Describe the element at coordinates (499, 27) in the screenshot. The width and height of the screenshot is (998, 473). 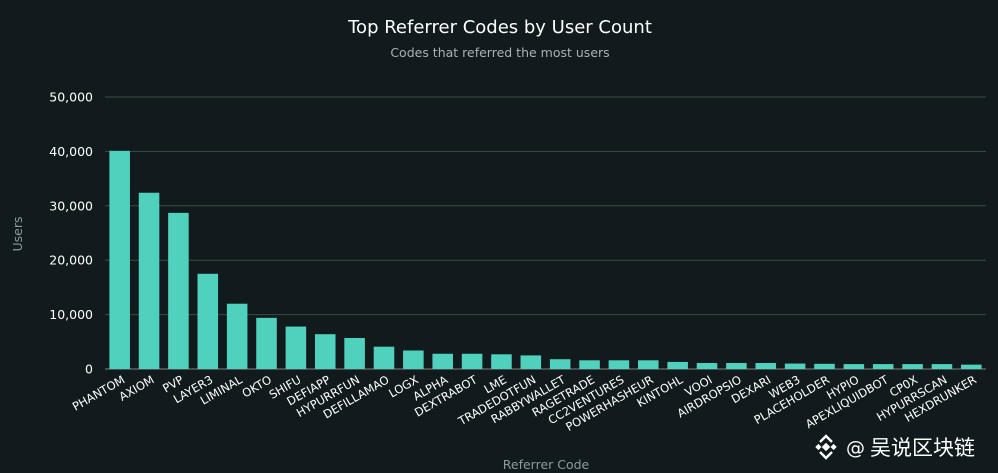
I see `chart-title: Top Referrer Codes by User Count` at that location.